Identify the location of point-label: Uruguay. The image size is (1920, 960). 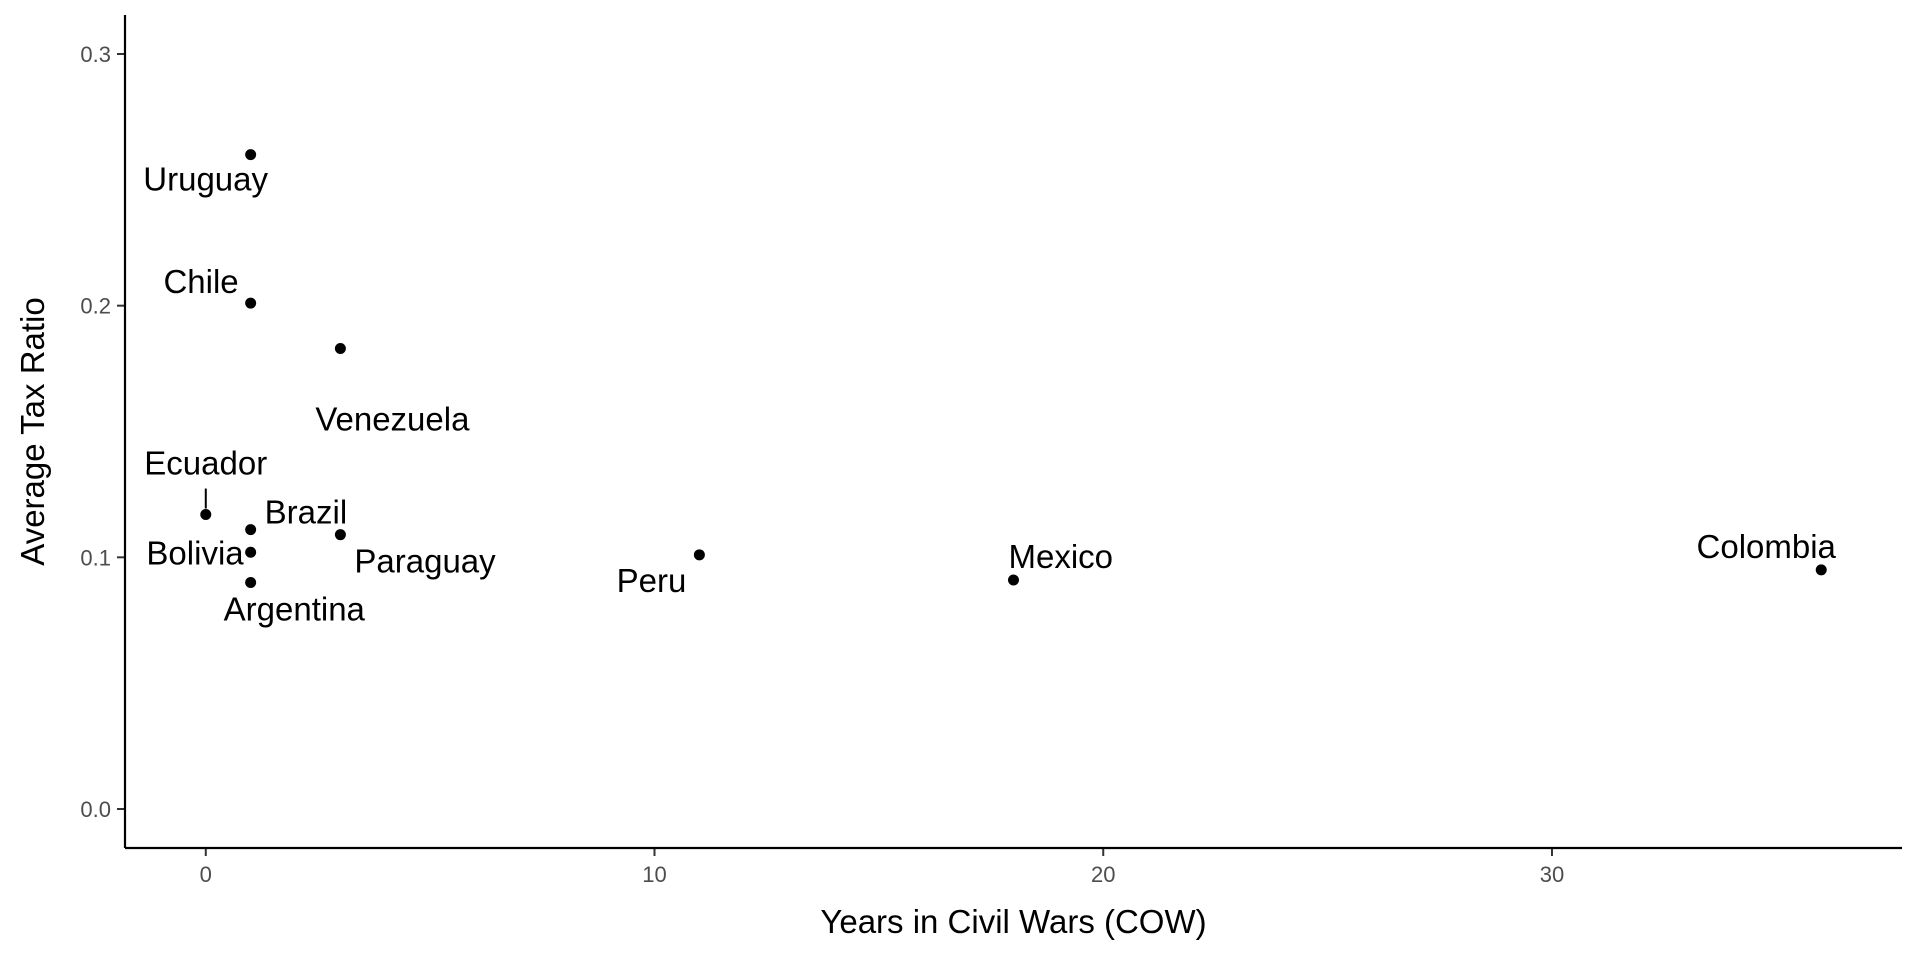
(205, 179).